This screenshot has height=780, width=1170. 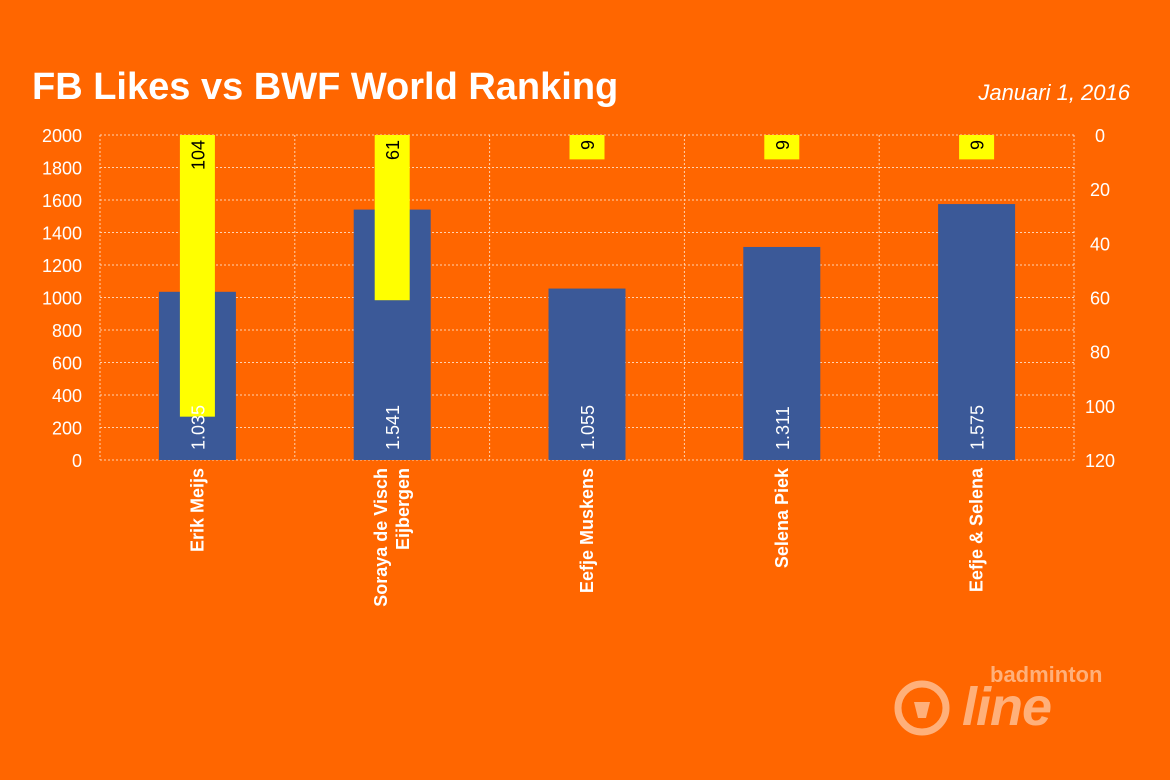 I want to click on left-axis-tick-label: 1800, so click(x=62, y=169).